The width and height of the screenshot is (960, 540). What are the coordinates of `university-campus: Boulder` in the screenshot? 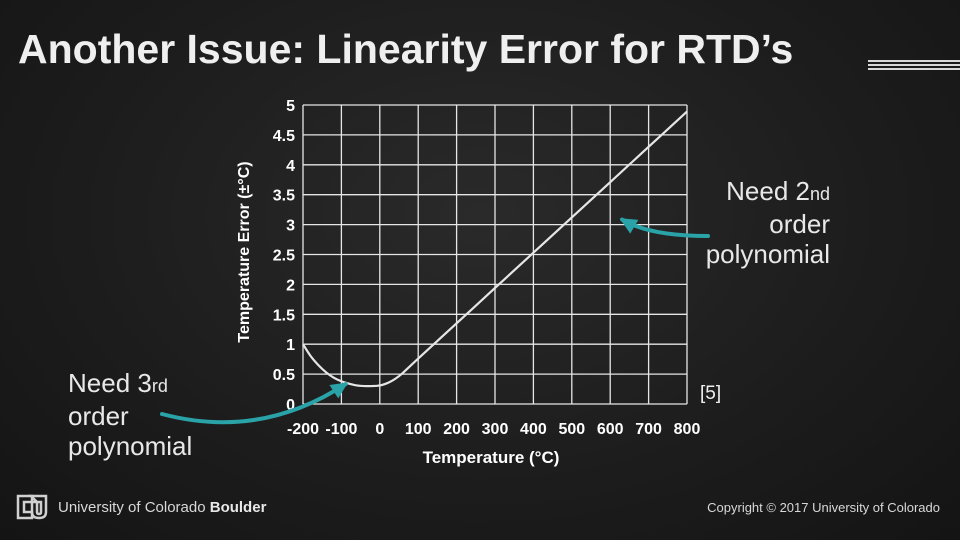 It's located at (238, 507).